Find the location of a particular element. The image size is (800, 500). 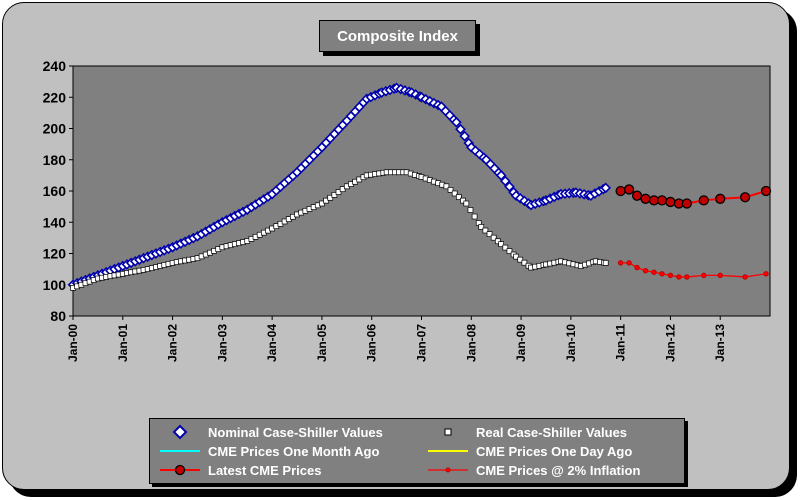

legend-item-inflation: CME Prices @ 2% Inflation is located at coordinates (533, 470).